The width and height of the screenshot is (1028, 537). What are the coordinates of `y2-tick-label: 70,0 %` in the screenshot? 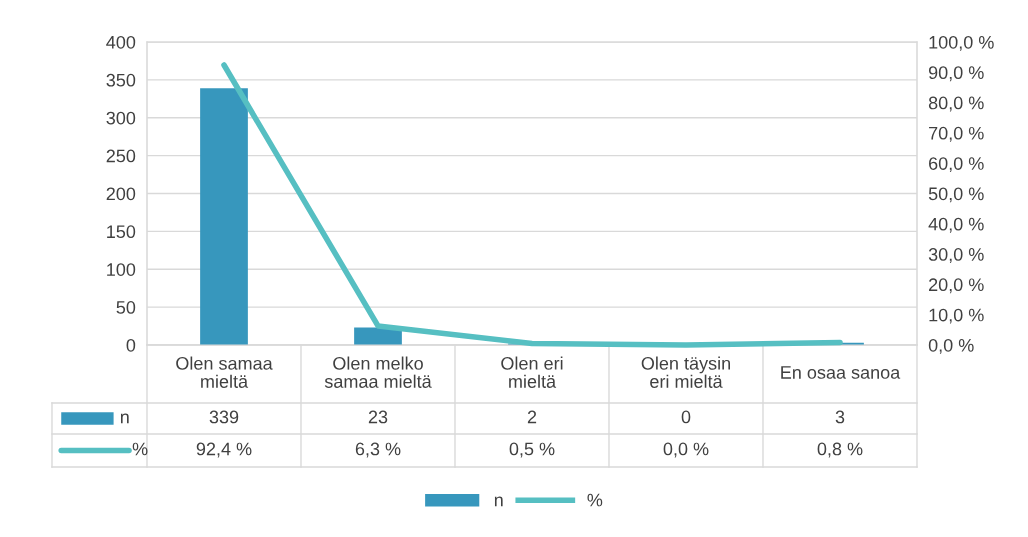 It's located at (956, 134).